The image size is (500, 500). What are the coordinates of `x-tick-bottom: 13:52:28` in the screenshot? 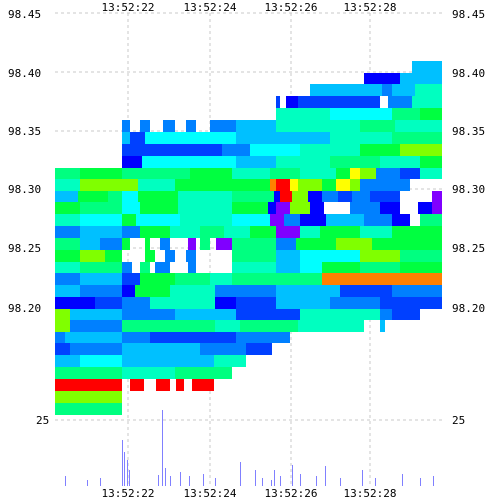 It's located at (370, 493).